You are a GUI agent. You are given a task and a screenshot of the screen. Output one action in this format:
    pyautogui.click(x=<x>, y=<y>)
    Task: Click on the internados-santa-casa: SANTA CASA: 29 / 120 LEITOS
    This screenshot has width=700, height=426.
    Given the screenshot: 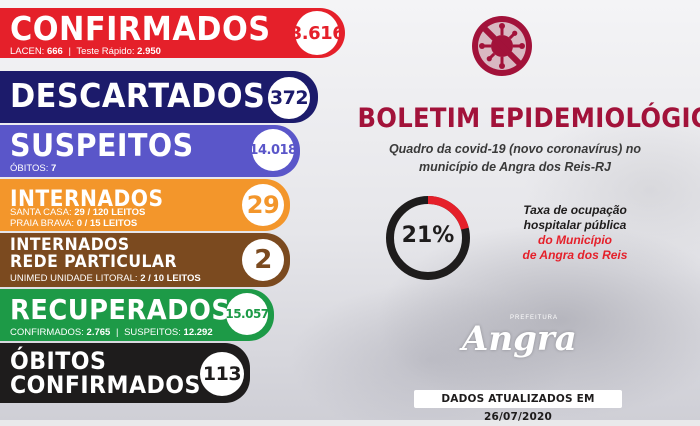 What is the action you would take?
    pyautogui.click(x=77, y=212)
    